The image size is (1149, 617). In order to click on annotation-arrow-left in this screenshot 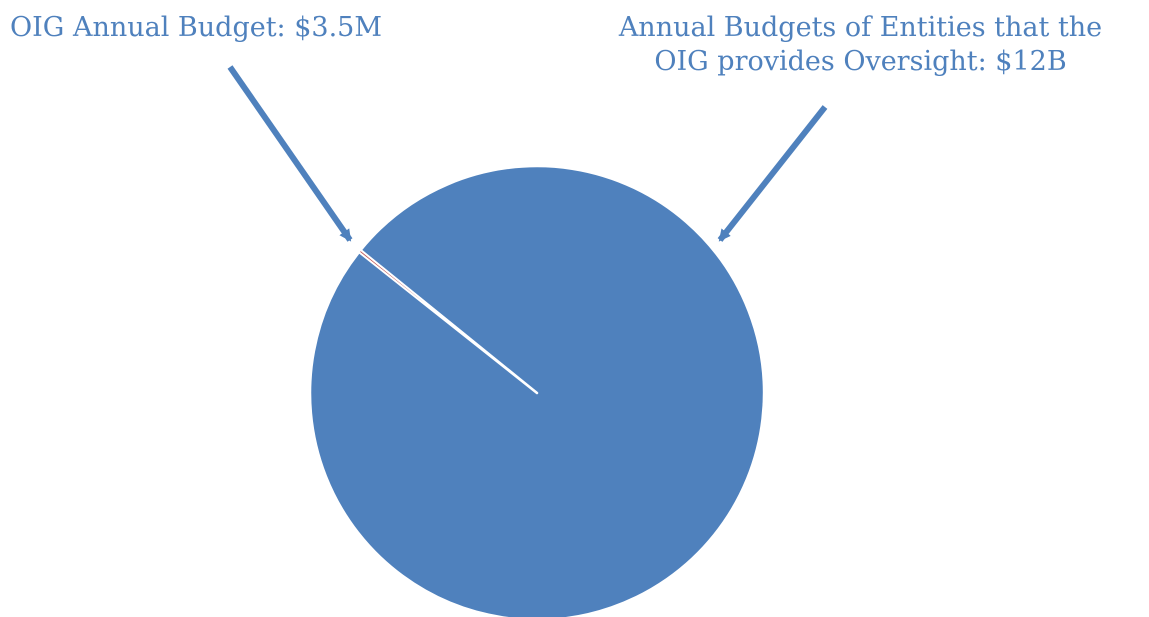, I will do `click(290, 153)`.